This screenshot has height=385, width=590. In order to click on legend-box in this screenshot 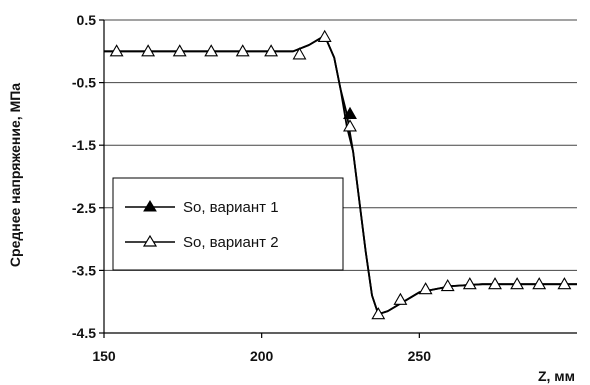, I will do `click(228, 224)`.